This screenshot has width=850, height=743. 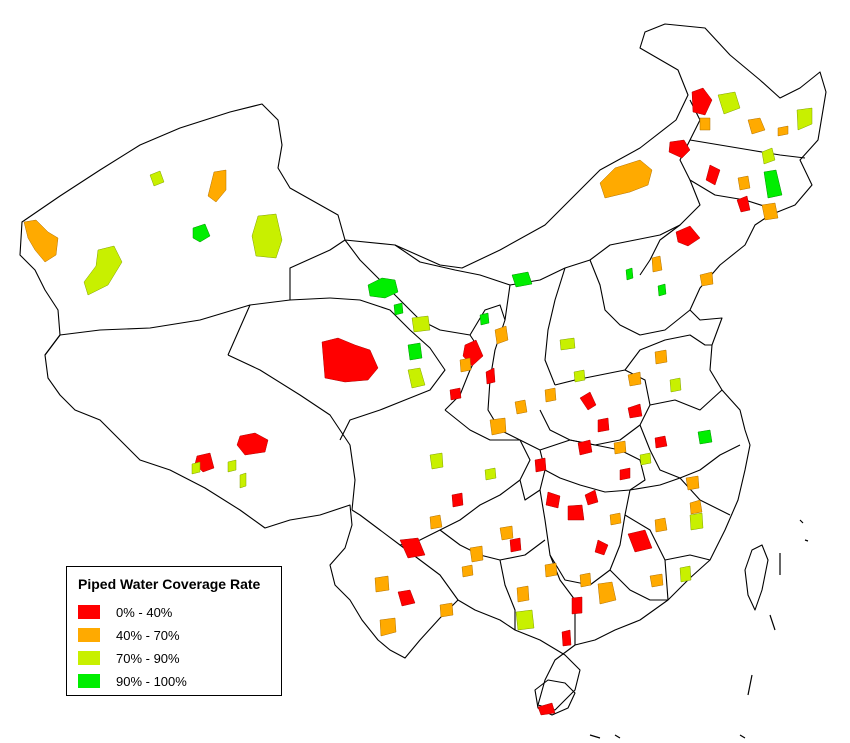 I want to click on boundary-ningxia, so click(x=487, y=320).